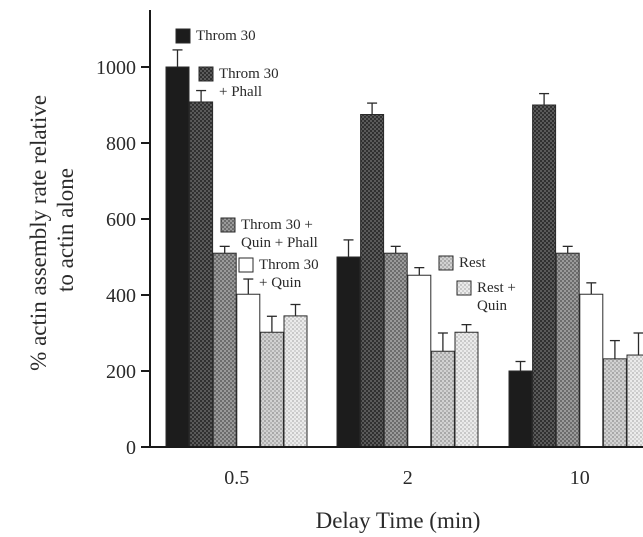  What do you see at coordinates (123, 258) in the screenshot?
I see `y-ticks: 0 200 400 600 800 1000` at bounding box center [123, 258].